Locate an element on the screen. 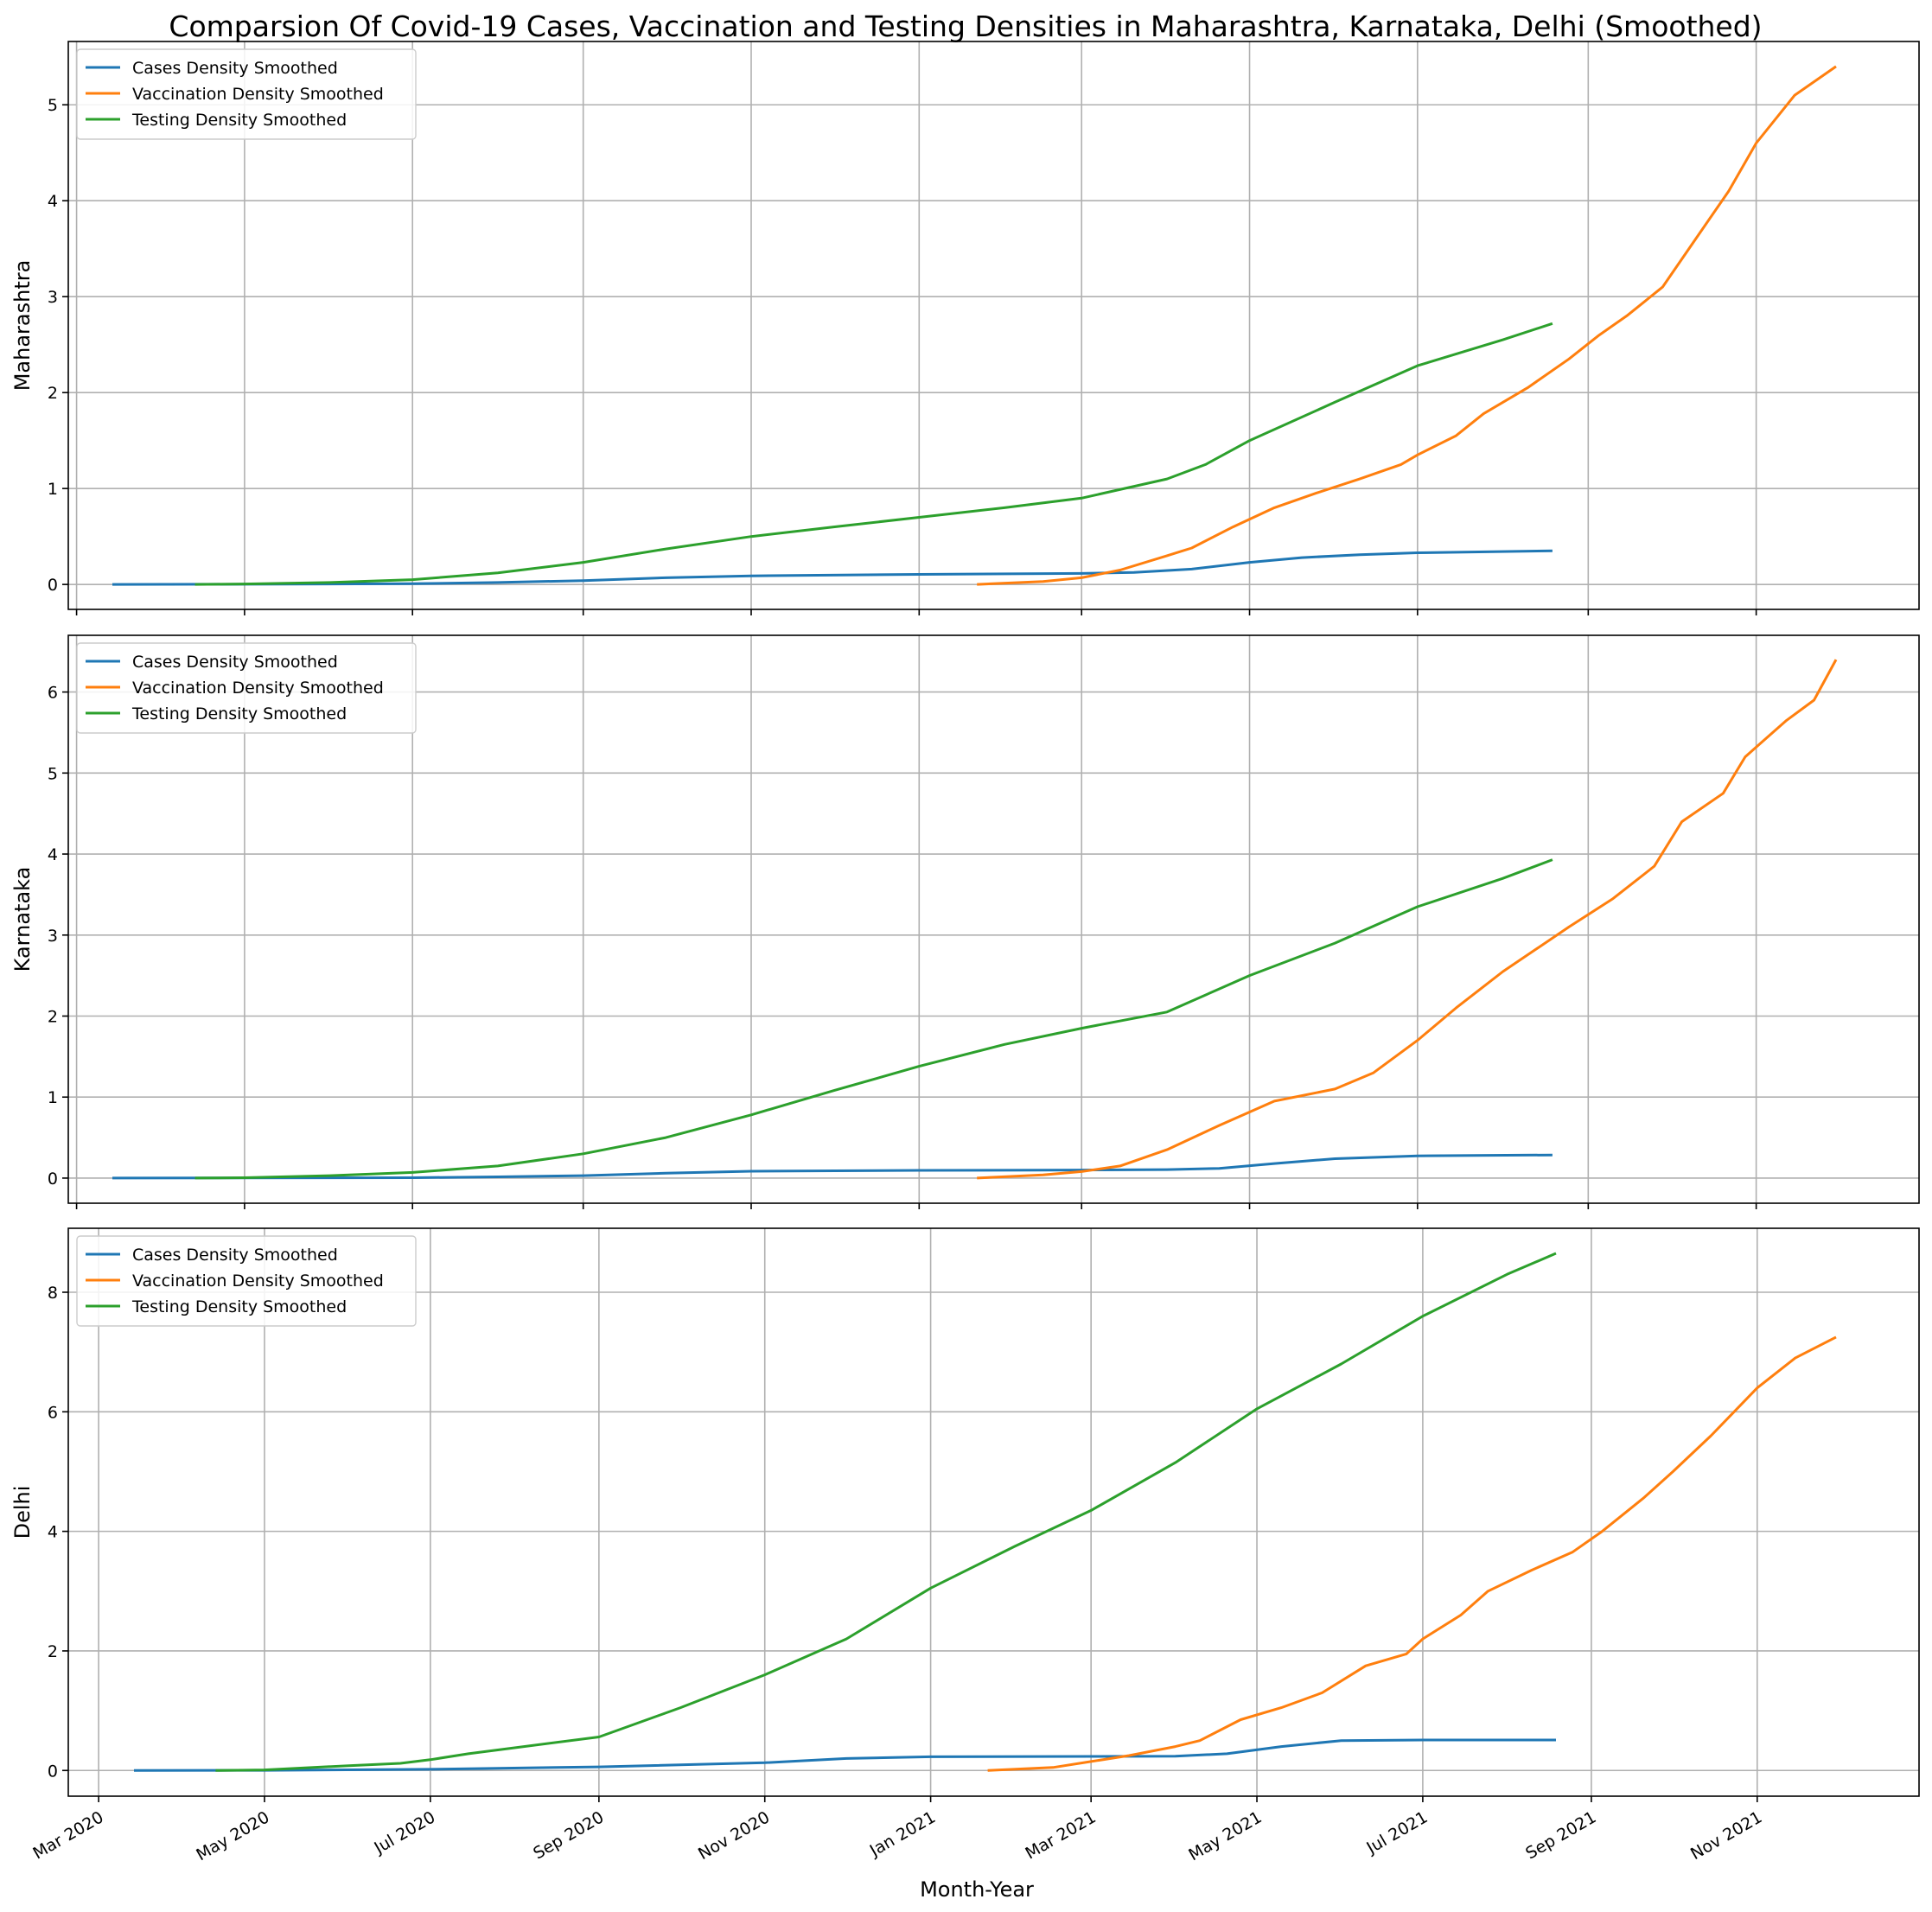 Image resolution: width=1932 pixels, height=1912 pixels. x-tick-label: Jul 2020 is located at coordinates (405, 1832).